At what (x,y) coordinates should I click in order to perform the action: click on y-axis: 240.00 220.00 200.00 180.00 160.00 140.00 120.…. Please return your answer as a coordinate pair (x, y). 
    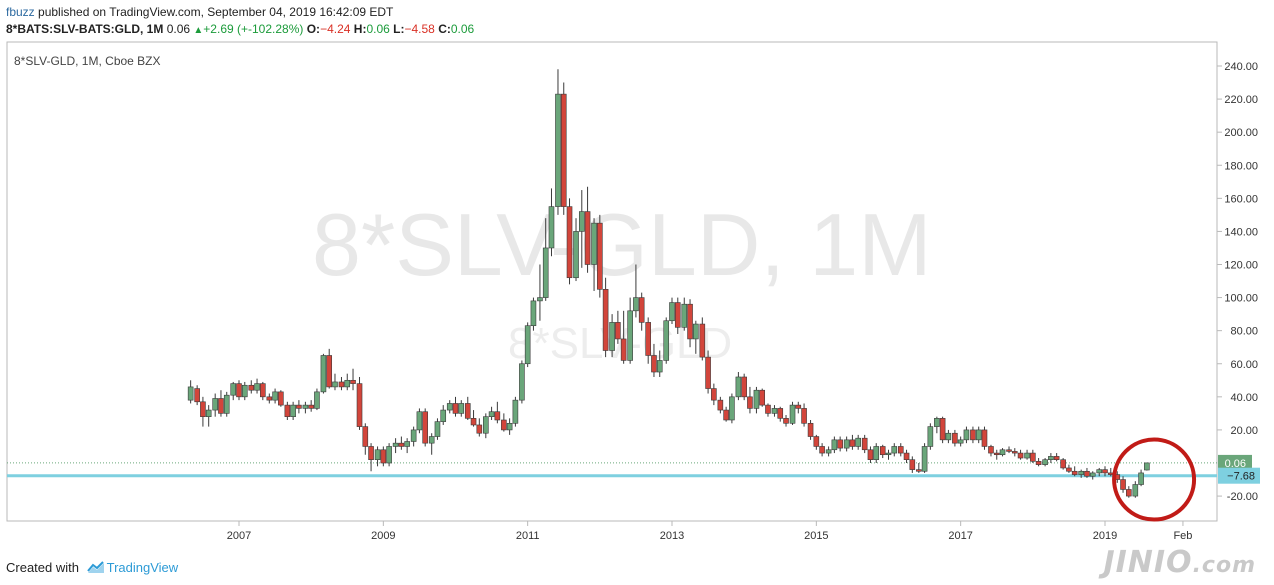
    Looking at the image, I should click on (1237, 282).